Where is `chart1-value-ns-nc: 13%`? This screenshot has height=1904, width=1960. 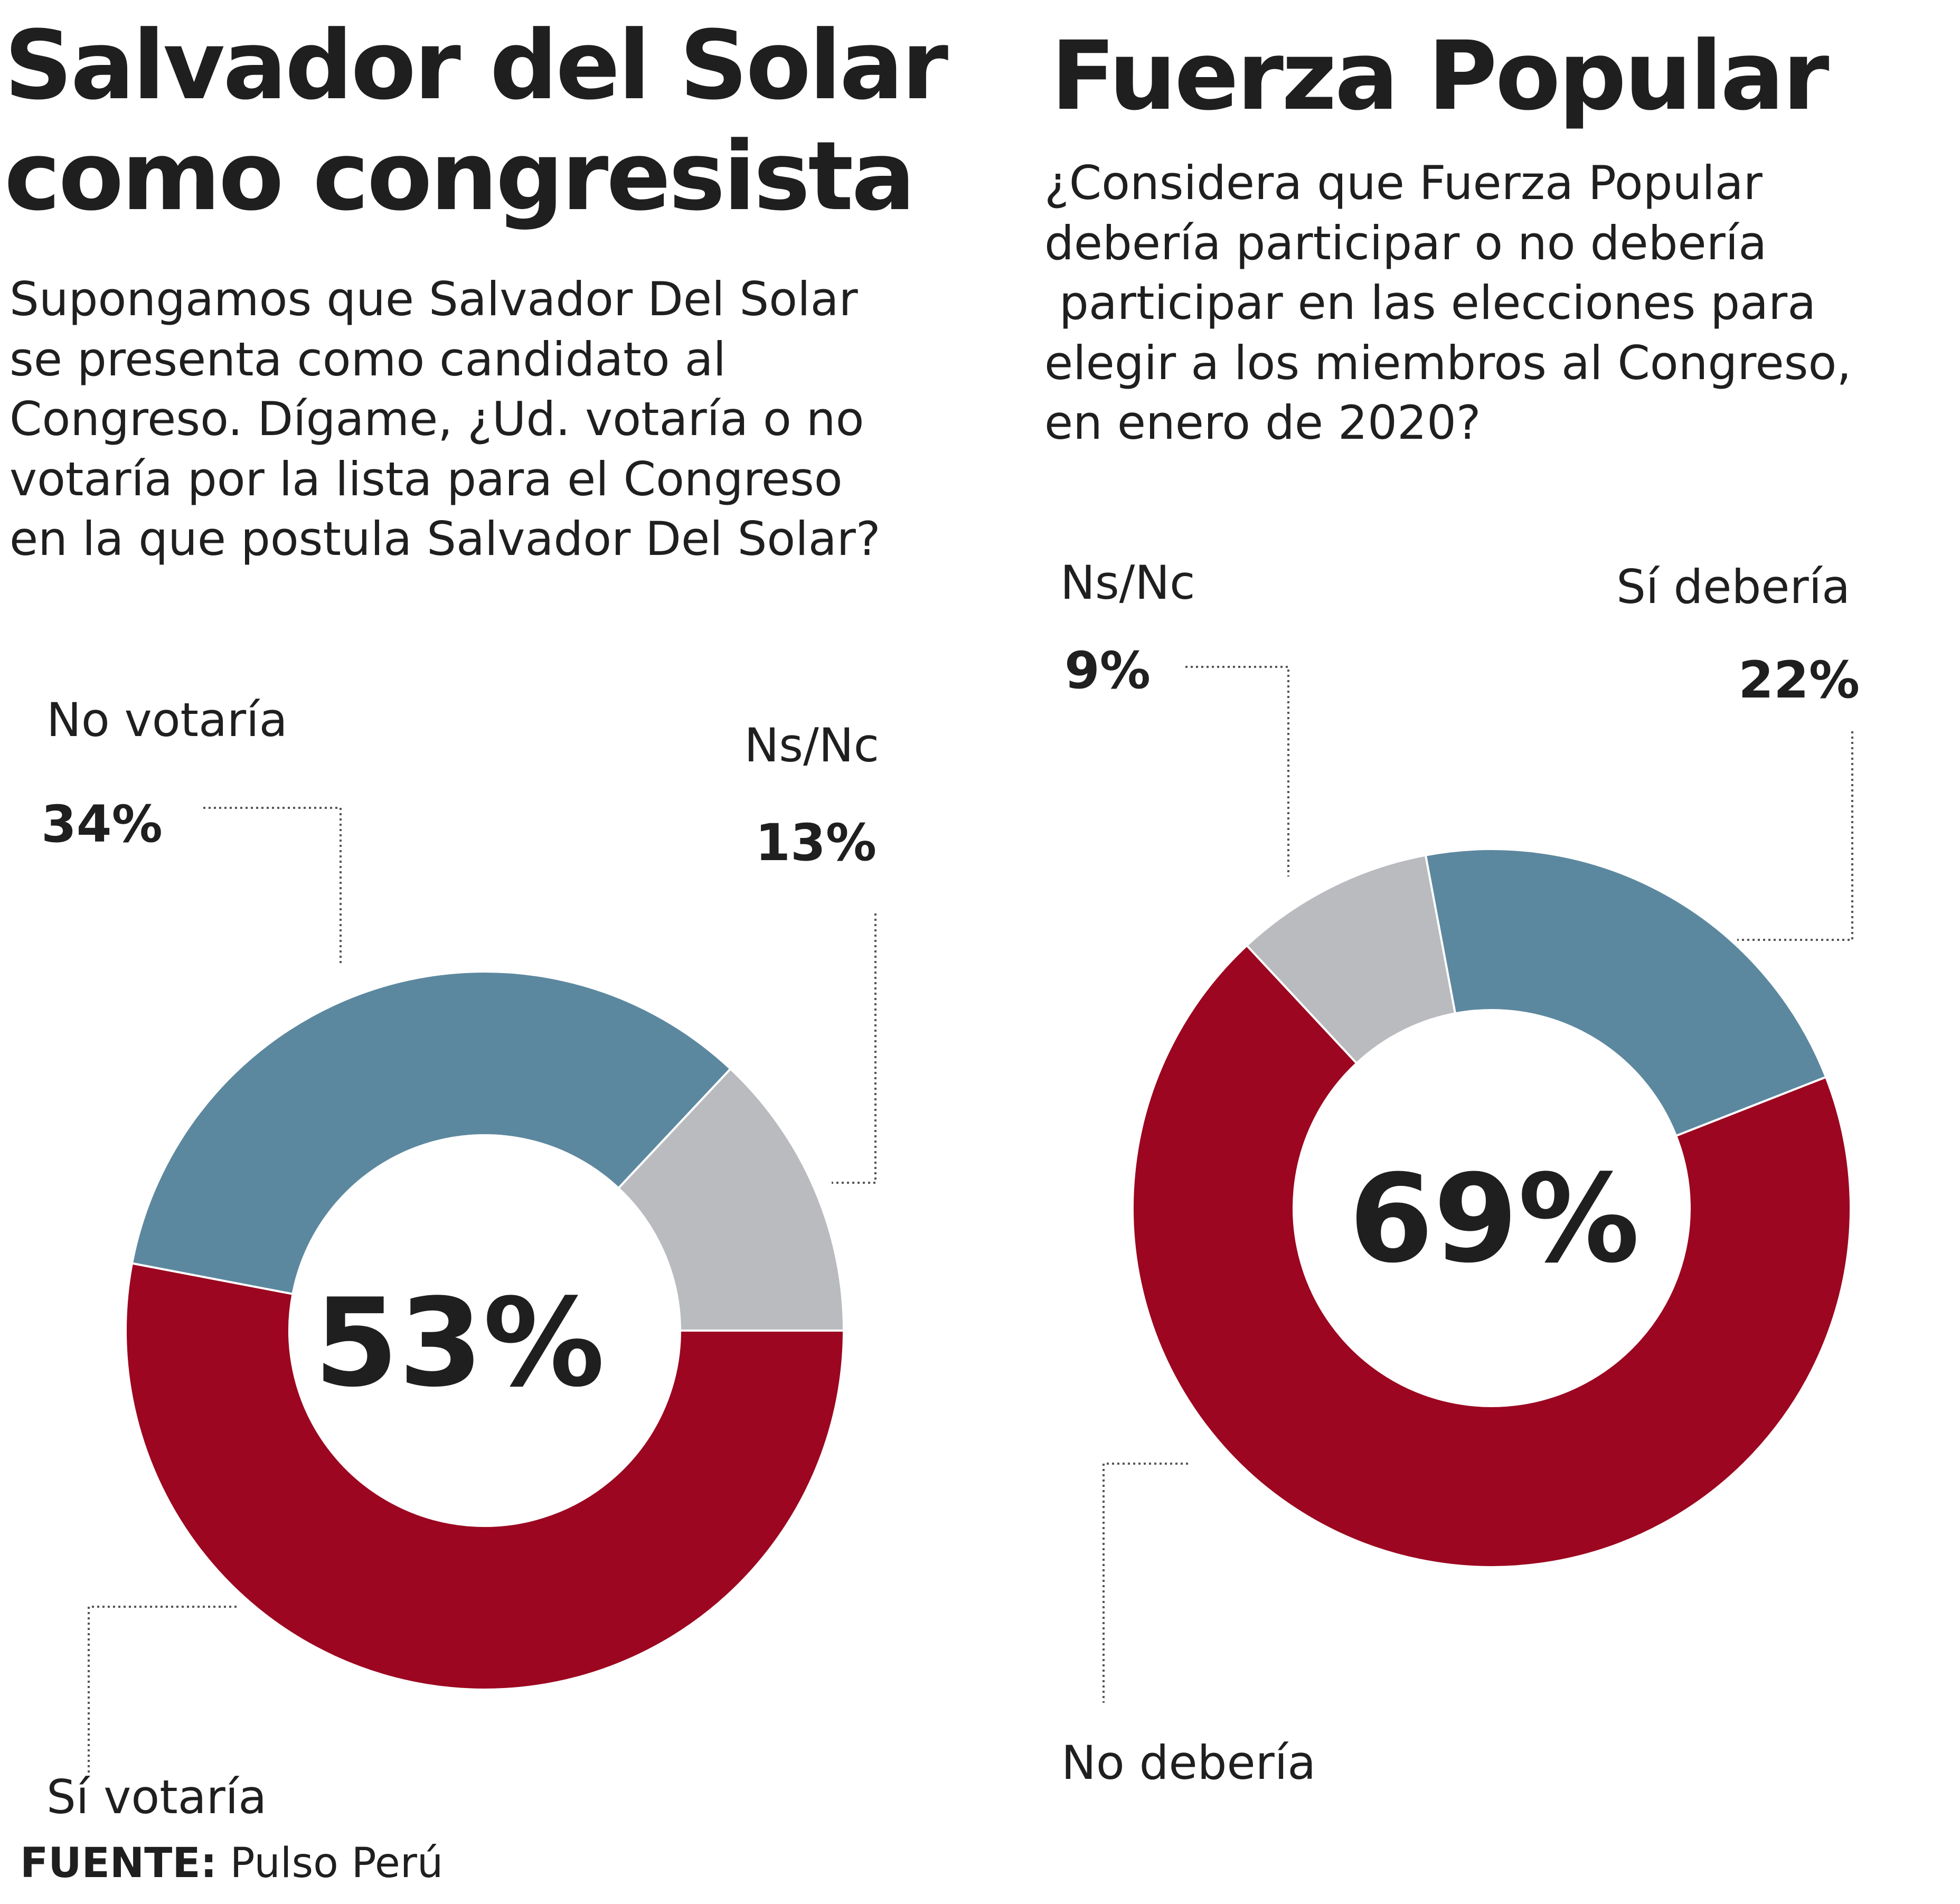
chart1-value-ns-nc: 13% is located at coordinates (816, 842).